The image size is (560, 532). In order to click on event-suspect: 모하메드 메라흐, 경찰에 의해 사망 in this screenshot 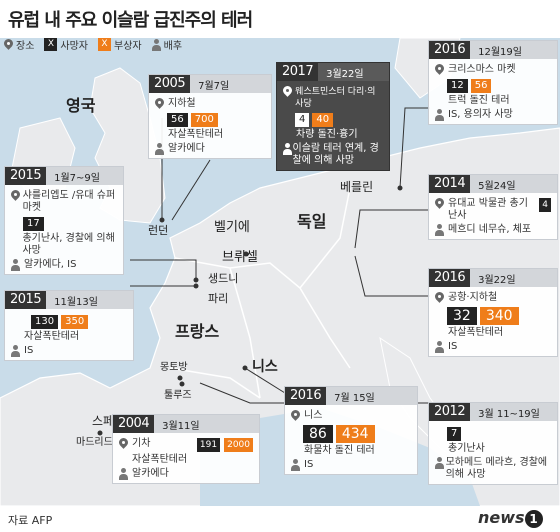, I will do `click(496, 468)`.